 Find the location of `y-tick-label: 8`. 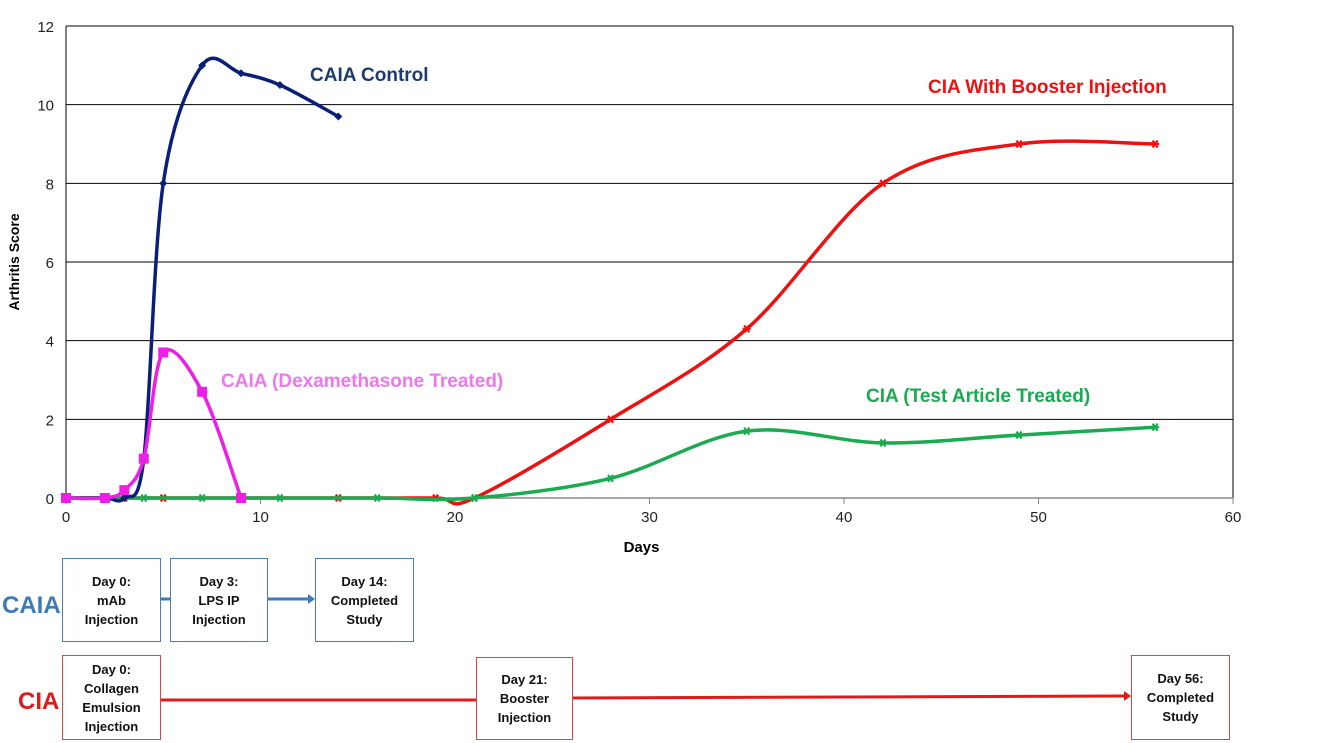

y-tick-label: 8 is located at coordinates (50, 184).